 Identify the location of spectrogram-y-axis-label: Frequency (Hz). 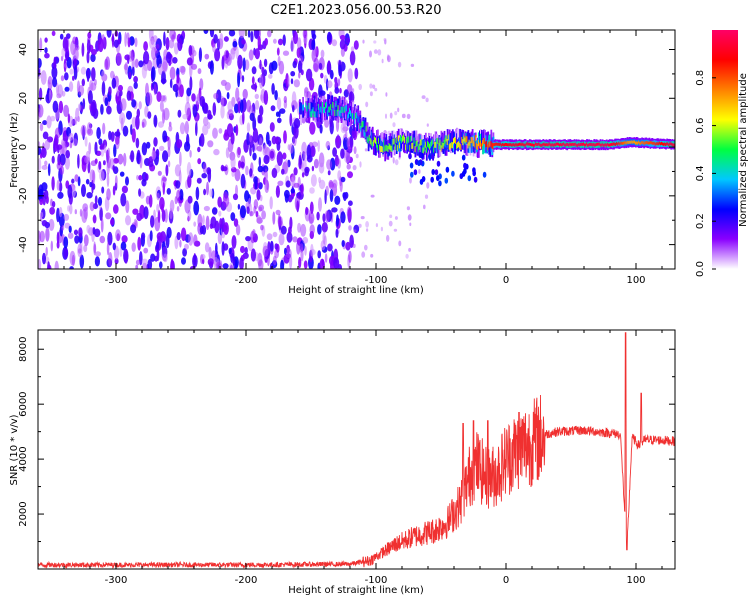
(14, 150).